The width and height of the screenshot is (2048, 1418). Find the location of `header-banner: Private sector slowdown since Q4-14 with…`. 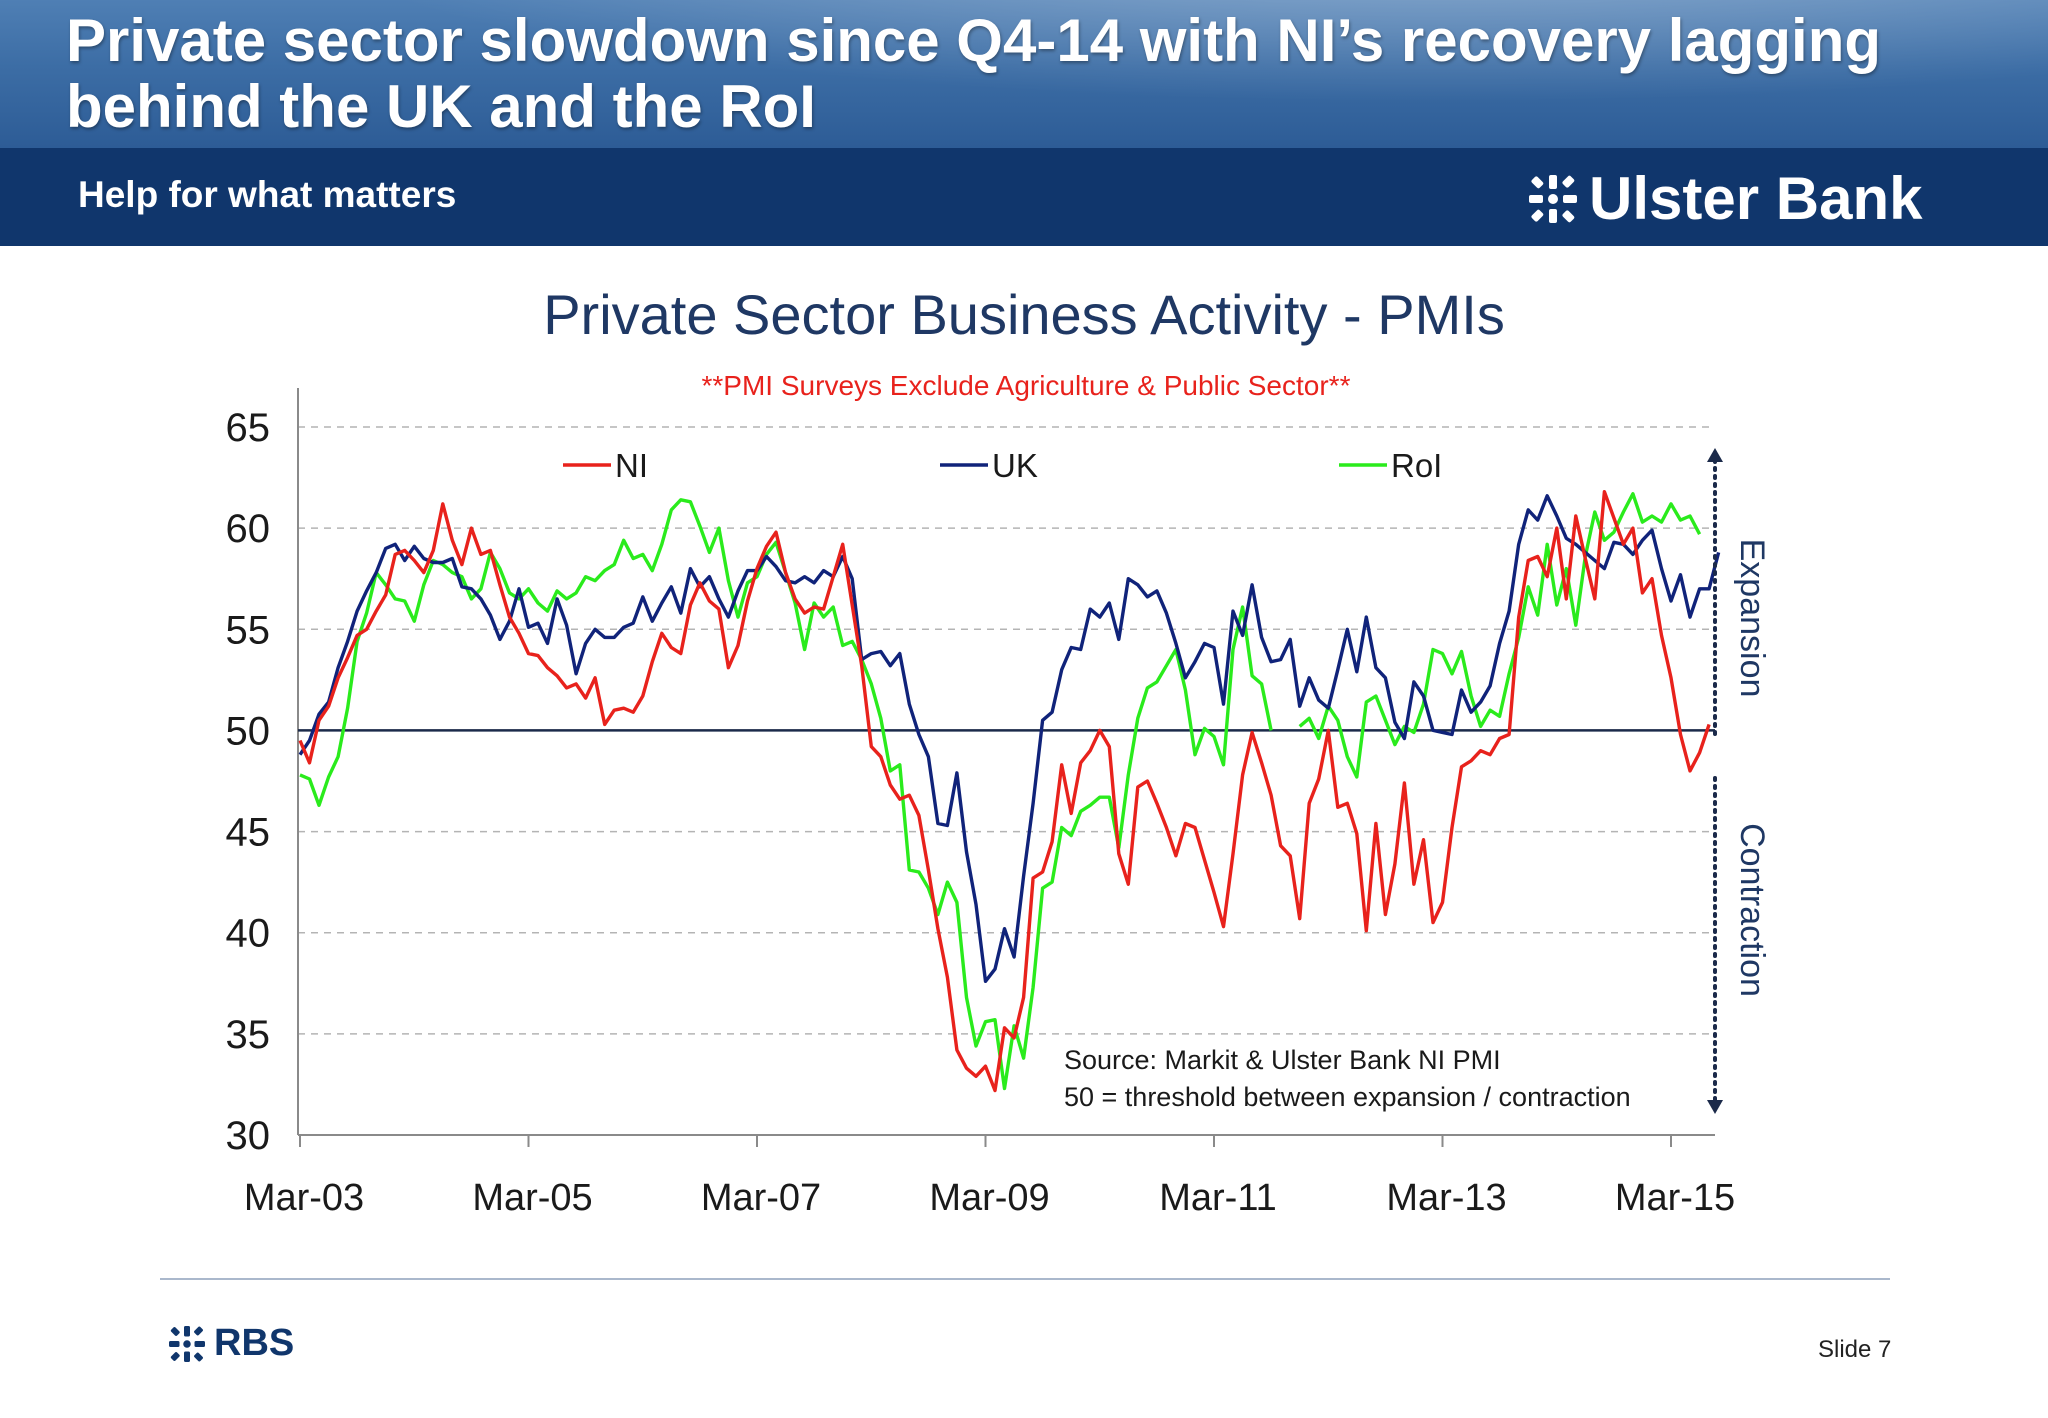

header-banner: Private sector slowdown since Q4-14 with… is located at coordinates (1024, 74).